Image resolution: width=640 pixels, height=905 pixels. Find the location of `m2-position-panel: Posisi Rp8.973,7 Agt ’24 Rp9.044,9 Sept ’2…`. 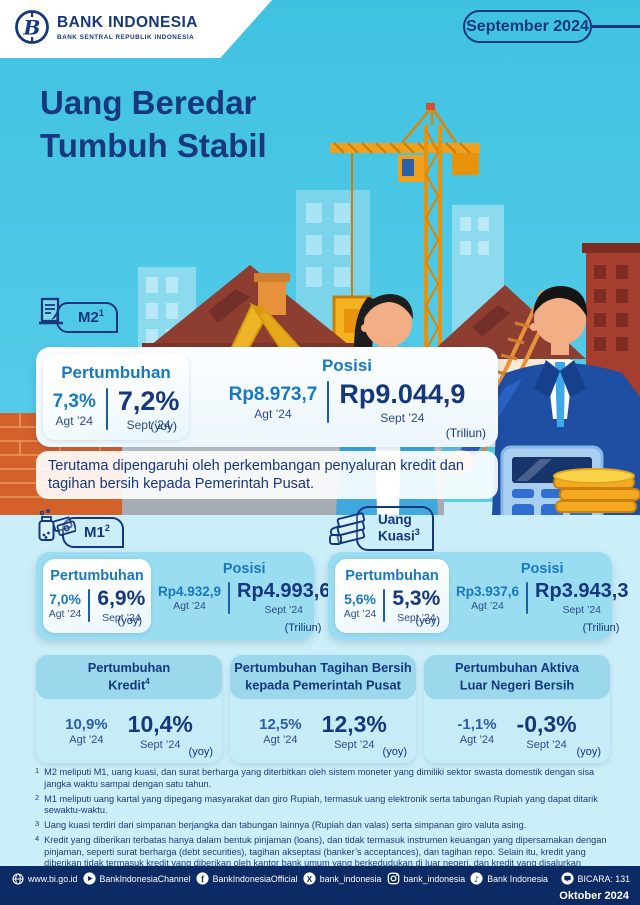

m2-position-panel: Posisi Rp8.973,7 Agt ’24 Rp9.044,9 Sept ’2… is located at coordinates (347, 397).